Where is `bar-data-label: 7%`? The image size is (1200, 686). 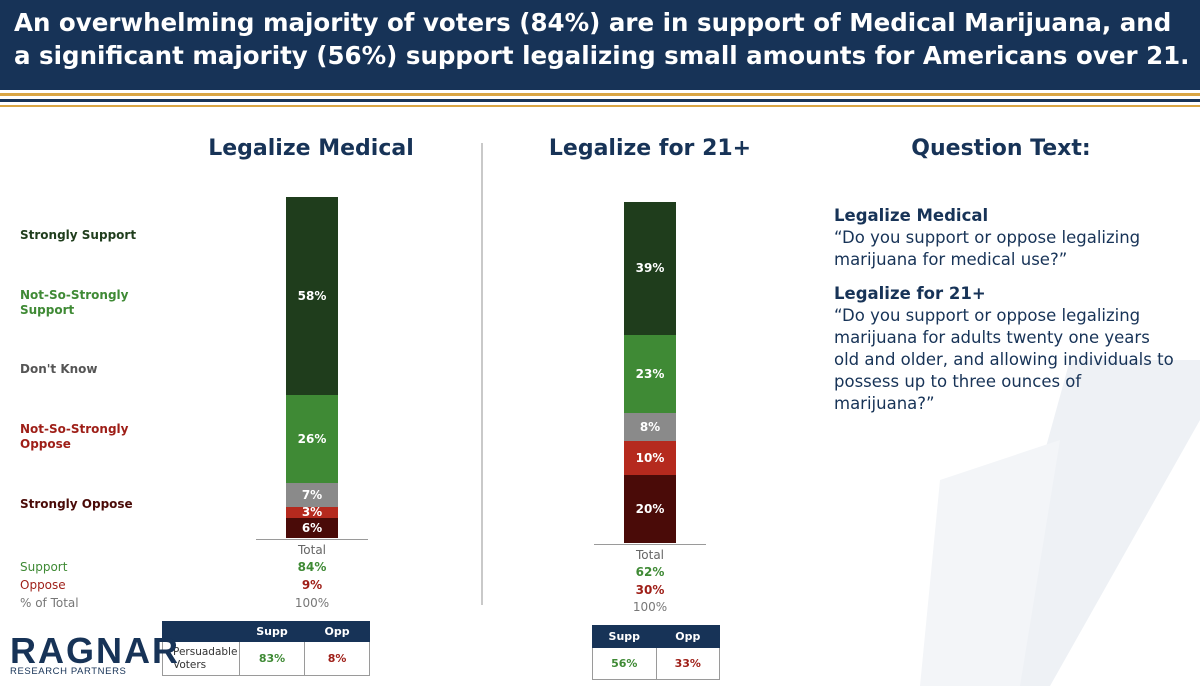
bar-data-label: 7% is located at coordinates (312, 495).